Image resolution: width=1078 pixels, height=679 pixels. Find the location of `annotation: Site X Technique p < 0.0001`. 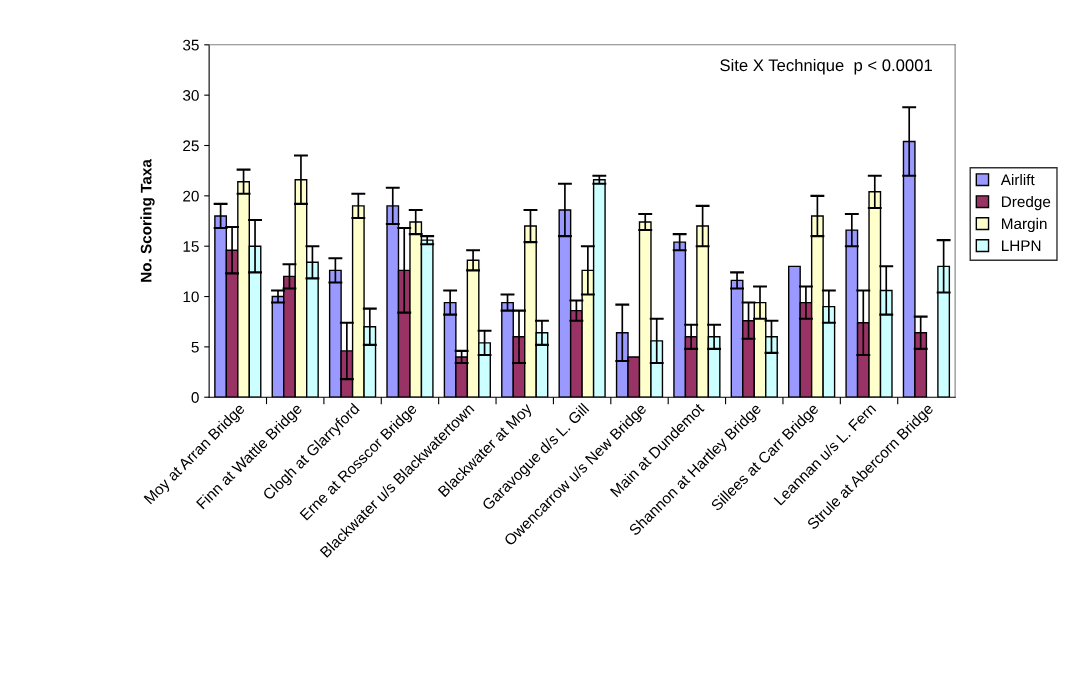

annotation: Site X Technique p < 0.0001 is located at coordinates (826, 66).